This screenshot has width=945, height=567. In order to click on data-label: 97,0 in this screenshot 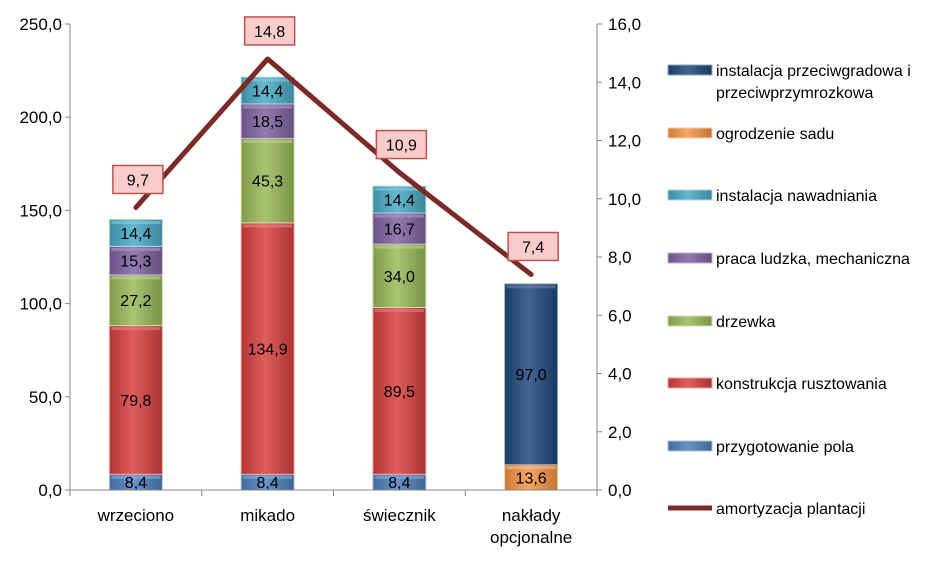, I will do `click(531, 375)`.